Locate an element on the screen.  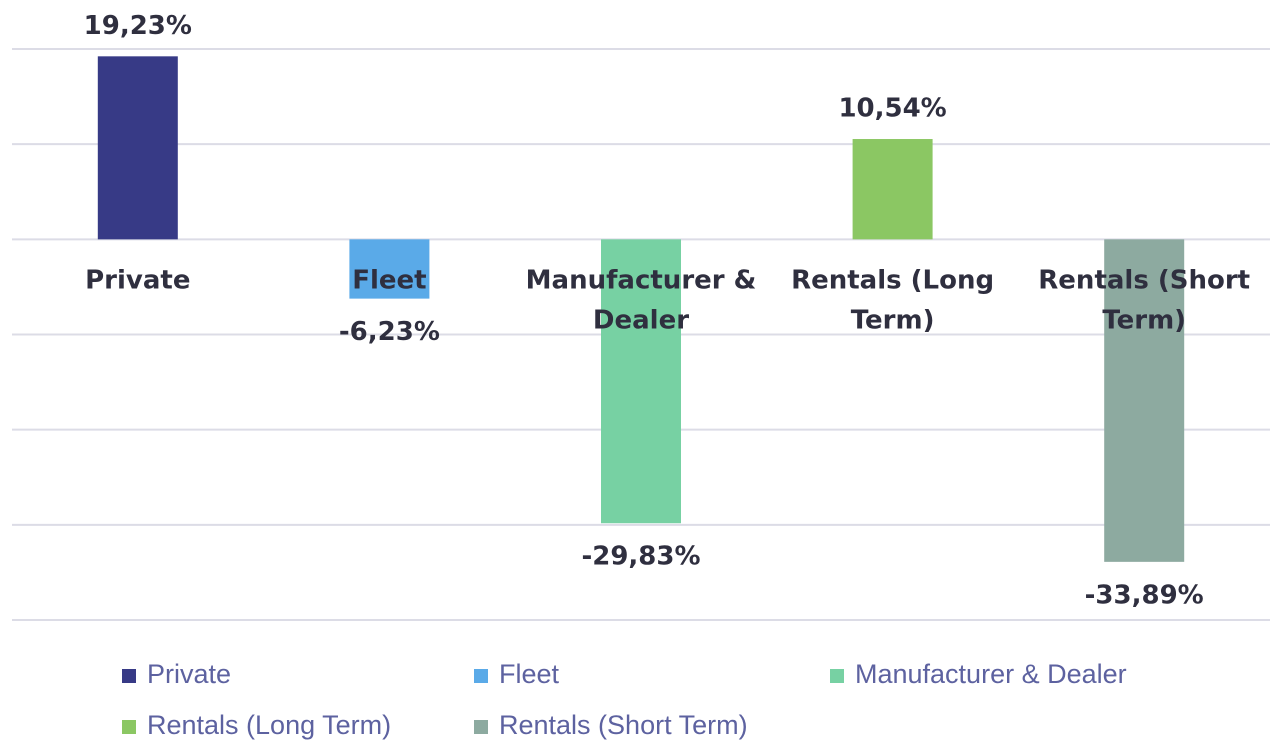
x-tick-label: Rentals (Long Term) is located at coordinates (892, 300).